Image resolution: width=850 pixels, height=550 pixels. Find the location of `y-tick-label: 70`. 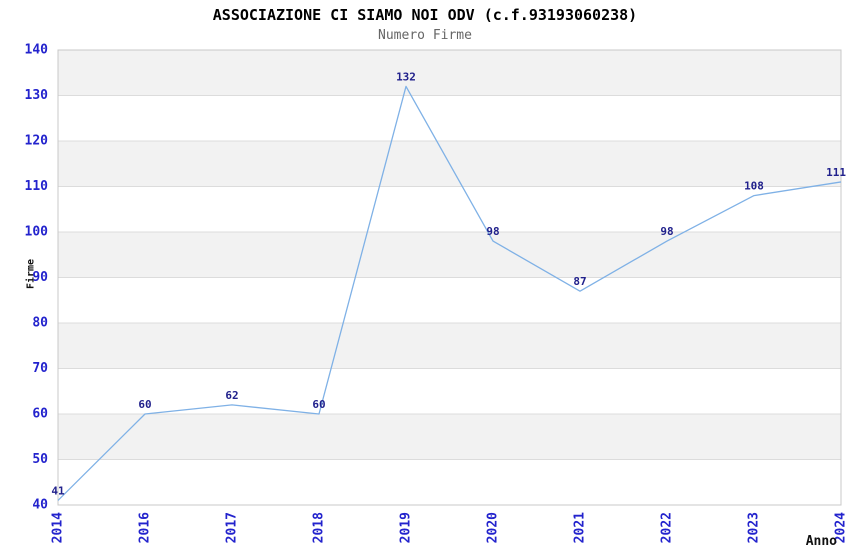

y-tick-label: 70 is located at coordinates (40, 368).